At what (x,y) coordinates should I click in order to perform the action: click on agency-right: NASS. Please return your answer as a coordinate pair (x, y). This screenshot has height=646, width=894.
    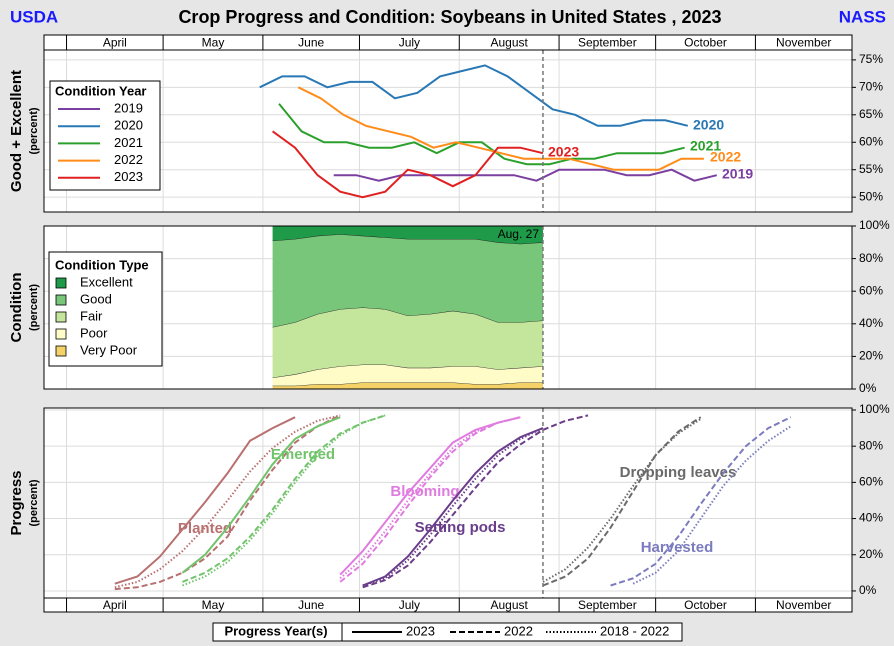
    Looking at the image, I should click on (862, 16).